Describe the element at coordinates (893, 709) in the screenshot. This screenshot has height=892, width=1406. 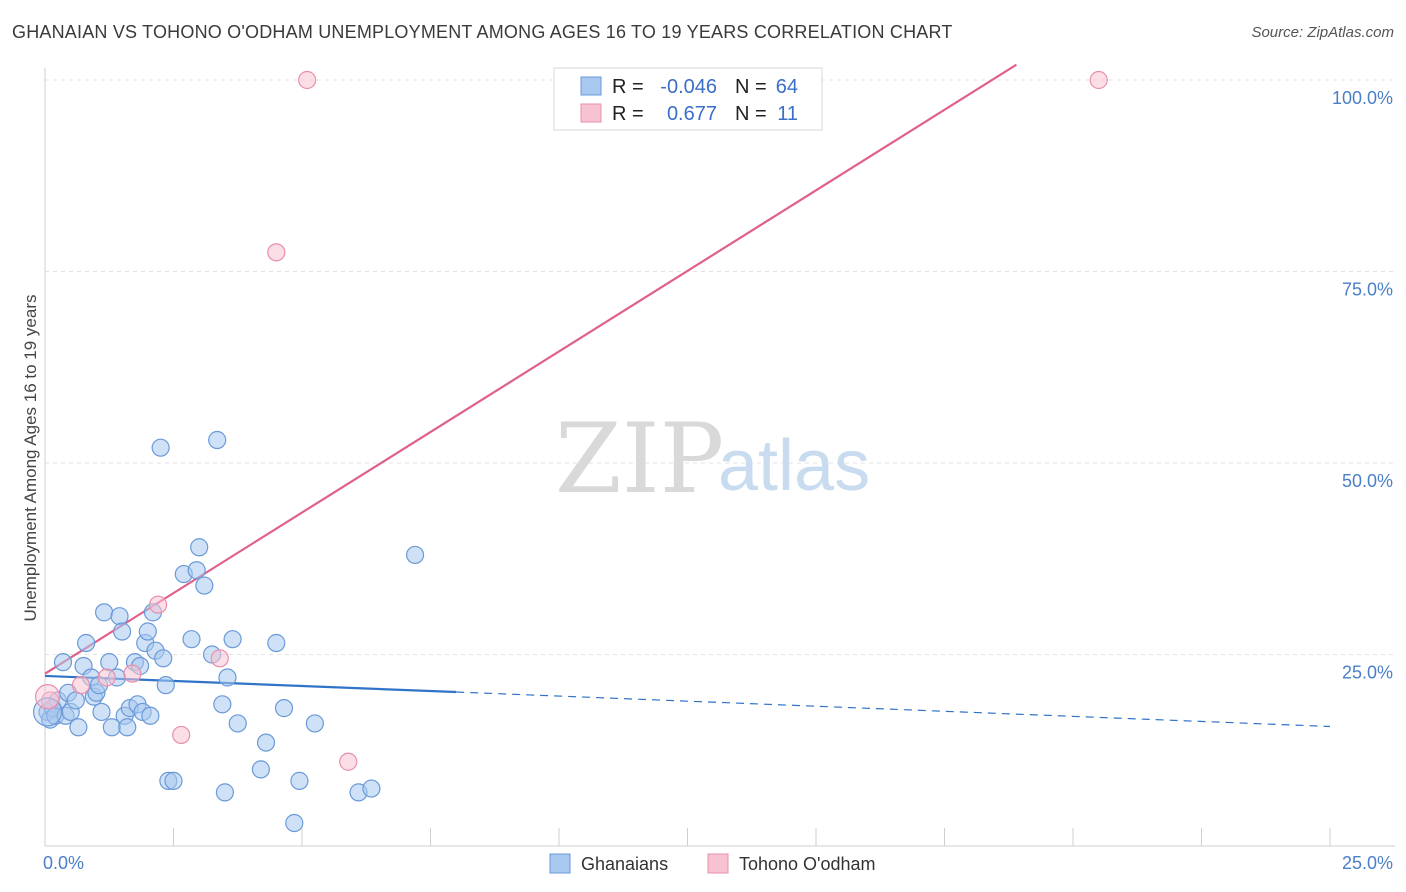
I see `ghanaian-trend-extension` at that location.